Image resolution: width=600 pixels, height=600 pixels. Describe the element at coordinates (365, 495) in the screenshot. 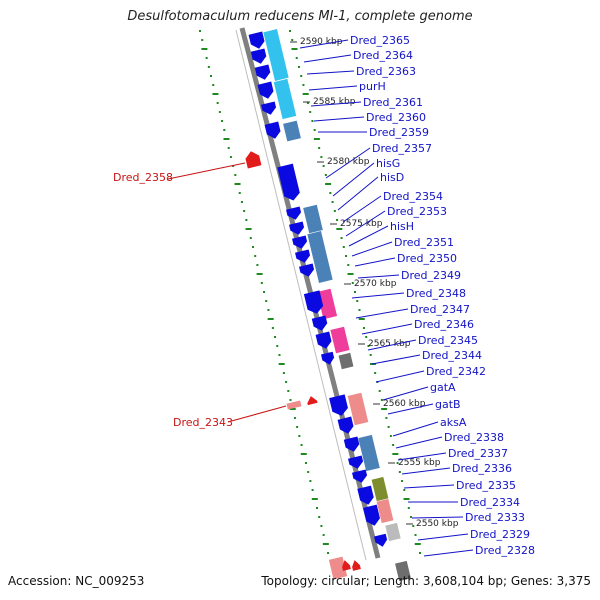

I see `cds-forward-21-shape` at that location.